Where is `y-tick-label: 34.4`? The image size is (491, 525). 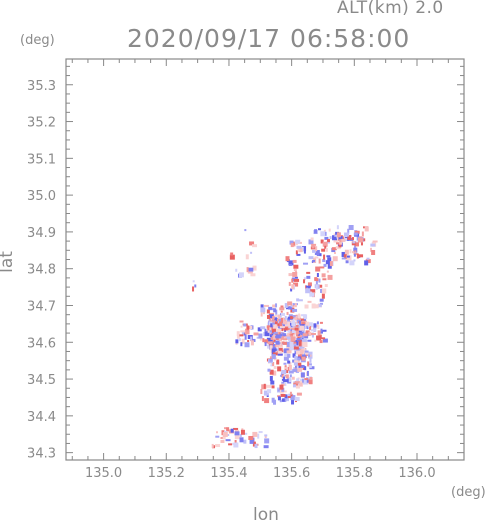
y-tick-label: 34.4 is located at coordinates (41, 417).